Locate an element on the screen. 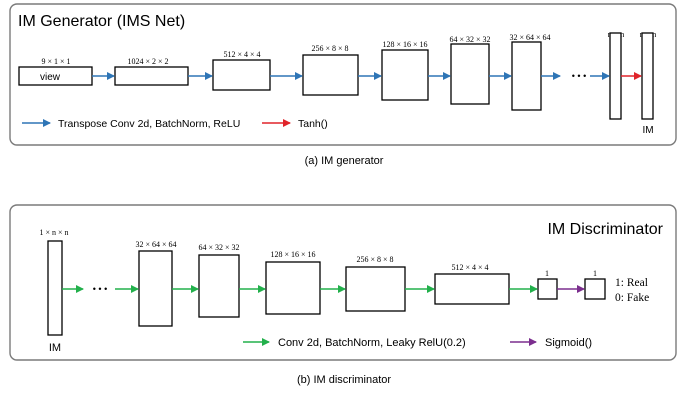  gen-shape-label-4: 256 × 8 × 8 is located at coordinates (329, 48).